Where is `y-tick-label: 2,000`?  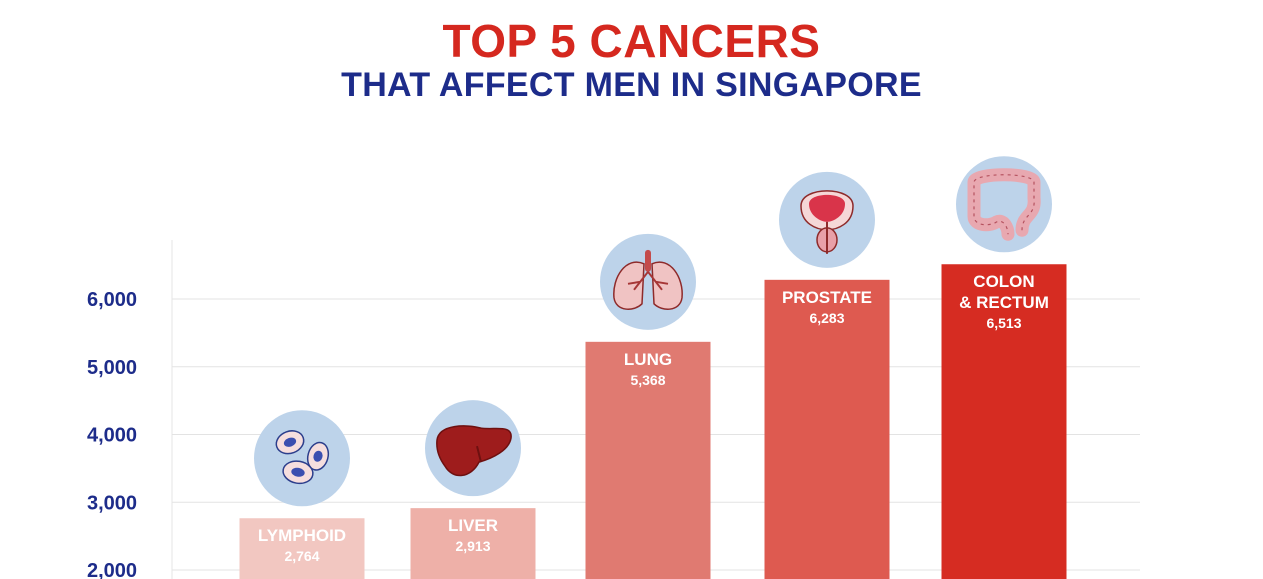
y-tick-label: 2,000 is located at coordinates (112, 569).